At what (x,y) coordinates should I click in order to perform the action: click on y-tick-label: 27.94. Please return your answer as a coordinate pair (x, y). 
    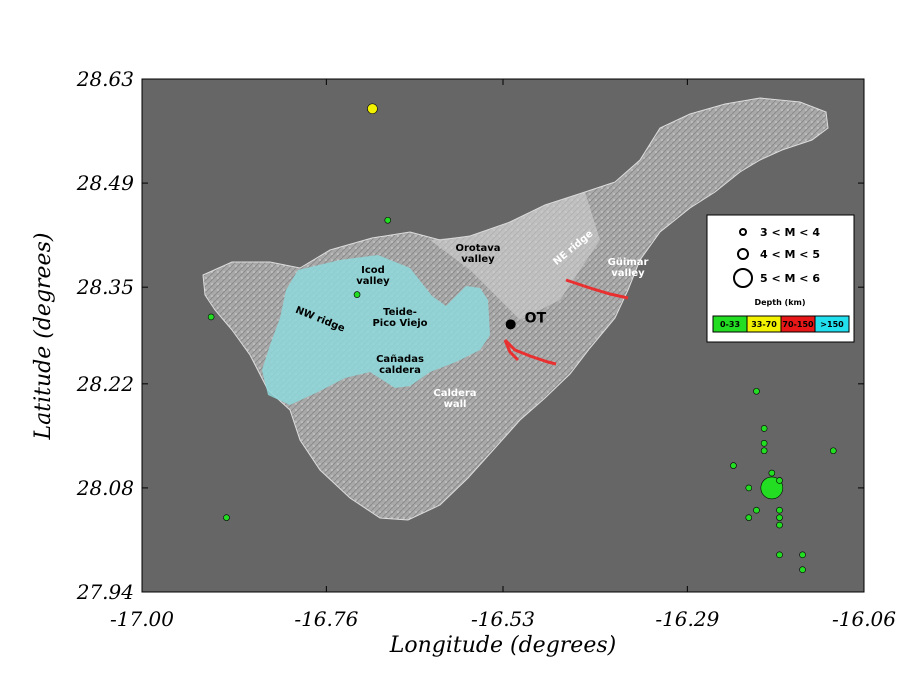
    Looking at the image, I should click on (105, 592).